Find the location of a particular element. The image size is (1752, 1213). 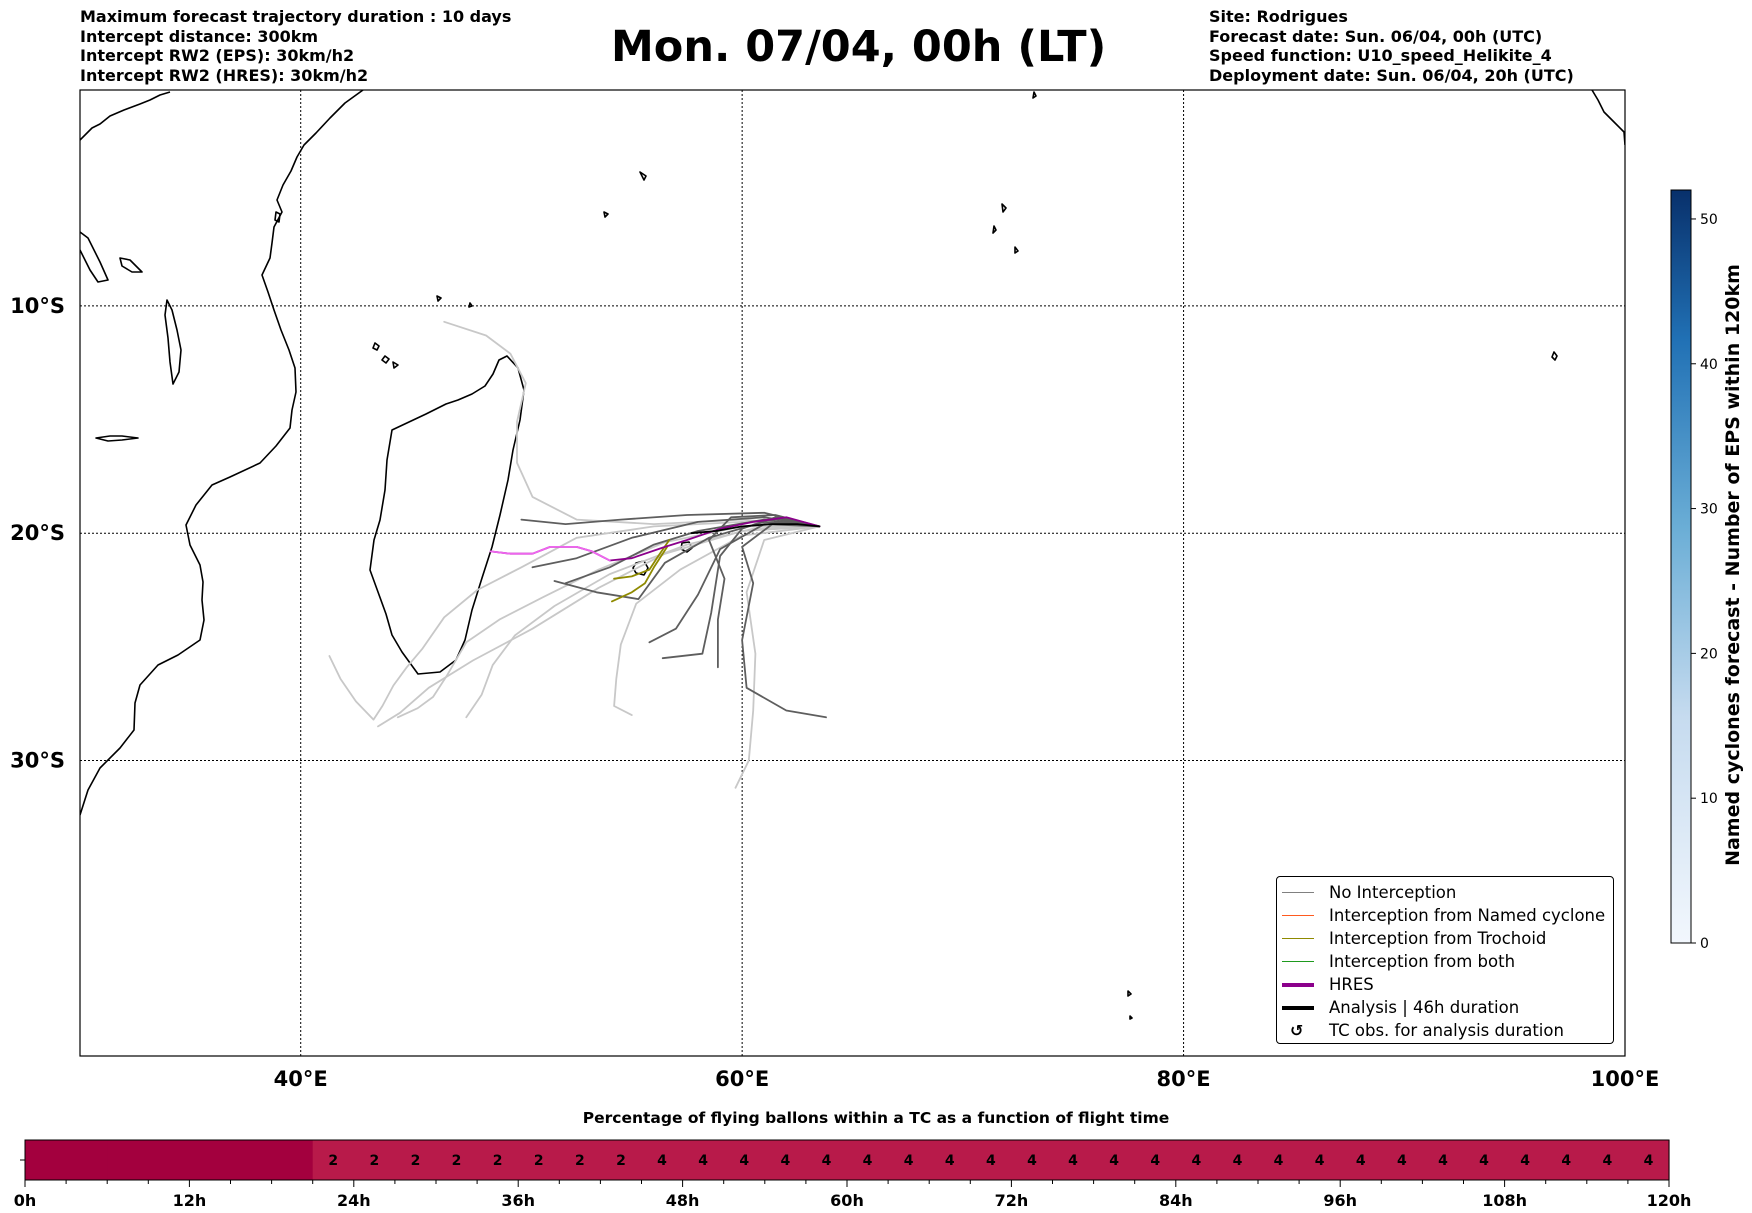

header-left-line: Intercept RW2 (EPS): 30km/h2 is located at coordinates (217, 55).